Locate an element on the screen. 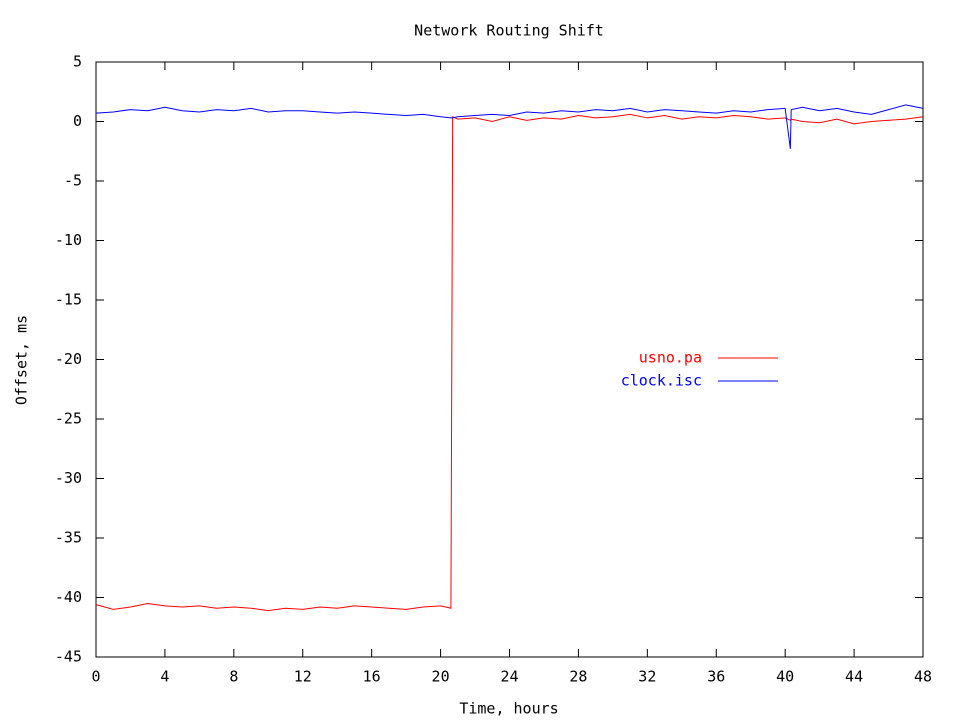 The image size is (960, 720). y-tick-label: 0 is located at coordinates (77, 121).